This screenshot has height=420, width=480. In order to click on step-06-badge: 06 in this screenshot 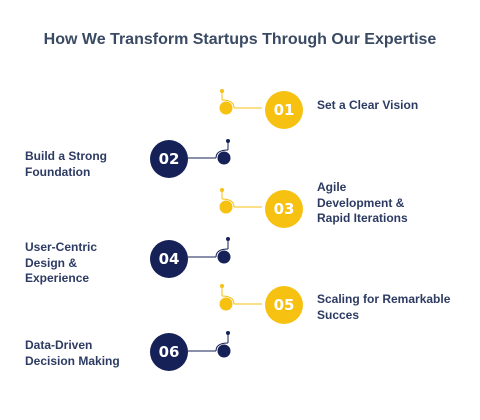, I will do `click(169, 352)`.